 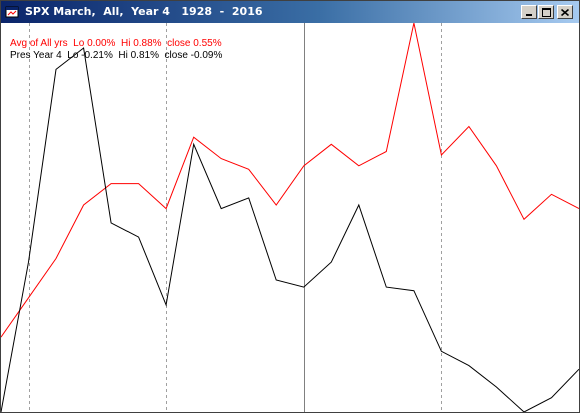 What do you see at coordinates (144, 11) in the screenshot?
I see `window-title: SPX March, All, Year 4 1928 - 2016` at bounding box center [144, 11].